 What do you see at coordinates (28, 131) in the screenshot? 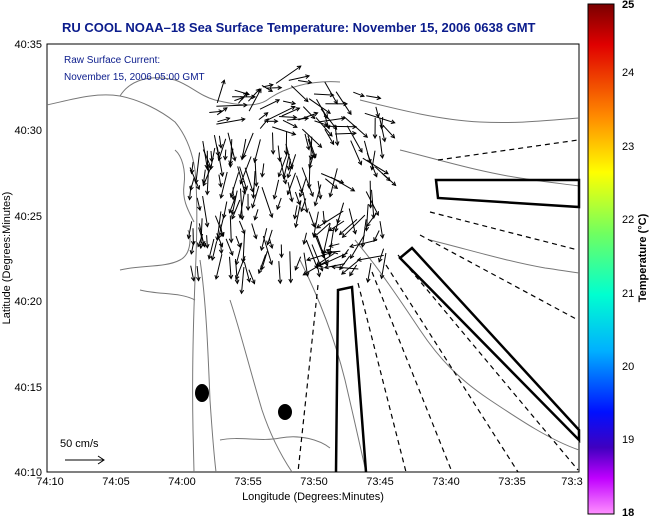
I see `y-tick-label: 40:30` at bounding box center [28, 131].